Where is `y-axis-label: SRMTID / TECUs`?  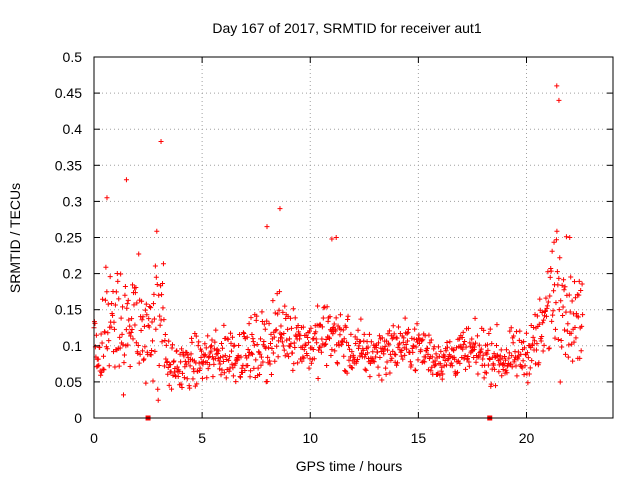 y-axis-label: SRMTID / TECUs is located at coordinates (15, 238).